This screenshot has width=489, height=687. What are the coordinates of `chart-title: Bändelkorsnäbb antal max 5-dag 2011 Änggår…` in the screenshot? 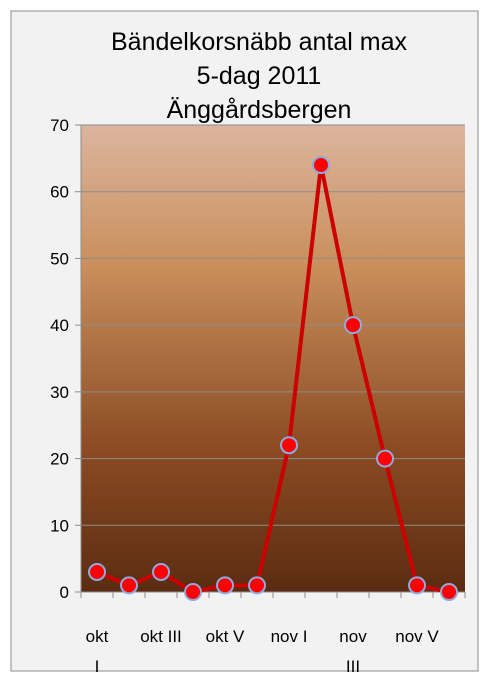 It's located at (259, 76).